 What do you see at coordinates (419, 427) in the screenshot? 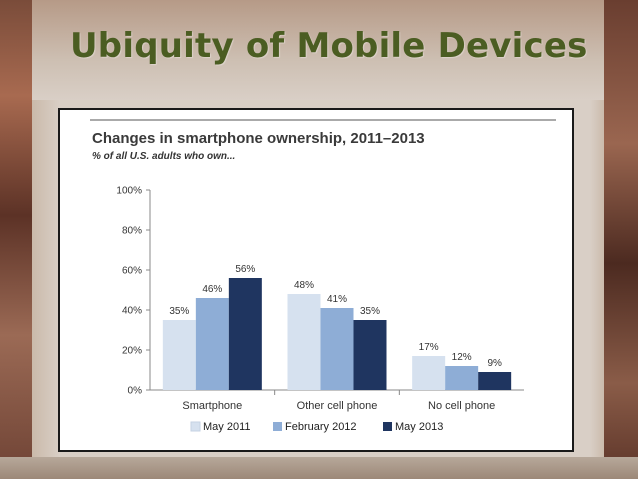
I see `legend-entry: May 2013` at bounding box center [419, 427].